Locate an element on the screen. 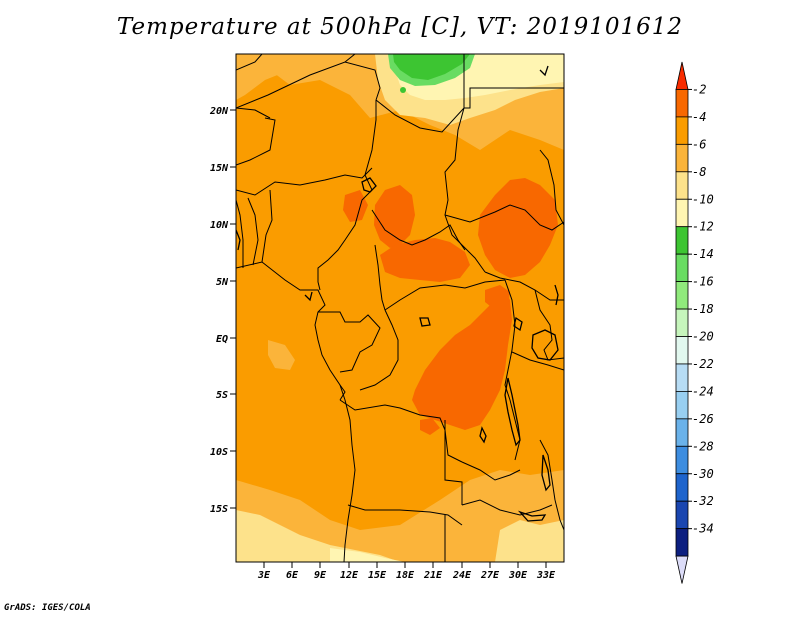 The image size is (800, 618). lat-label-15n: 15N is located at coordinates (219, 168).